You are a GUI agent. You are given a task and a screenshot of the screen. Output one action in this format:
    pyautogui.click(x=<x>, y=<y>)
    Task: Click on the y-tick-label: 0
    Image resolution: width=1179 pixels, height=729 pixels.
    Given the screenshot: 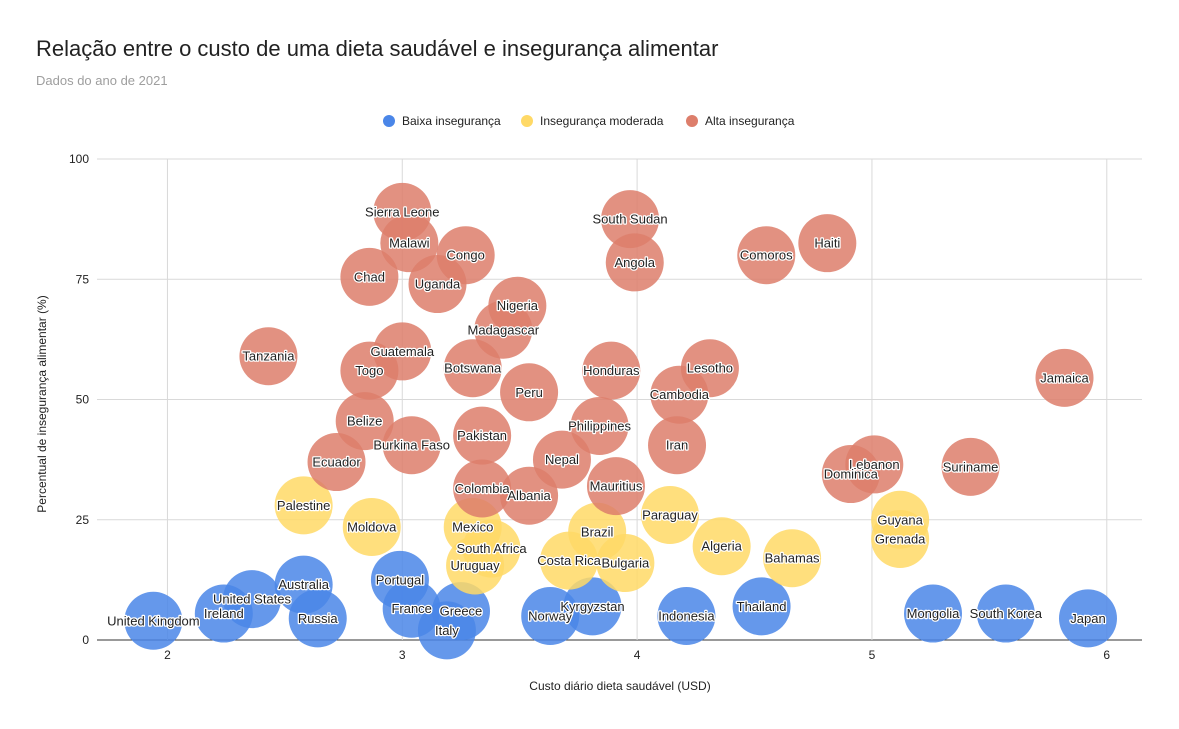 What is the action you would take?
    pyautogui.click(x=85, y=640)
    